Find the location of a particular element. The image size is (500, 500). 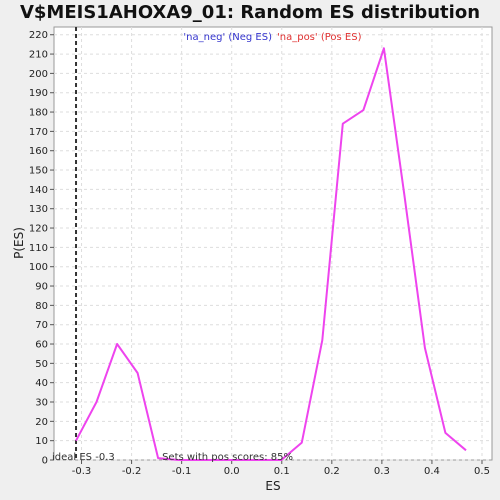

y-tick-label: 200 is located at coordinates (38, 74).